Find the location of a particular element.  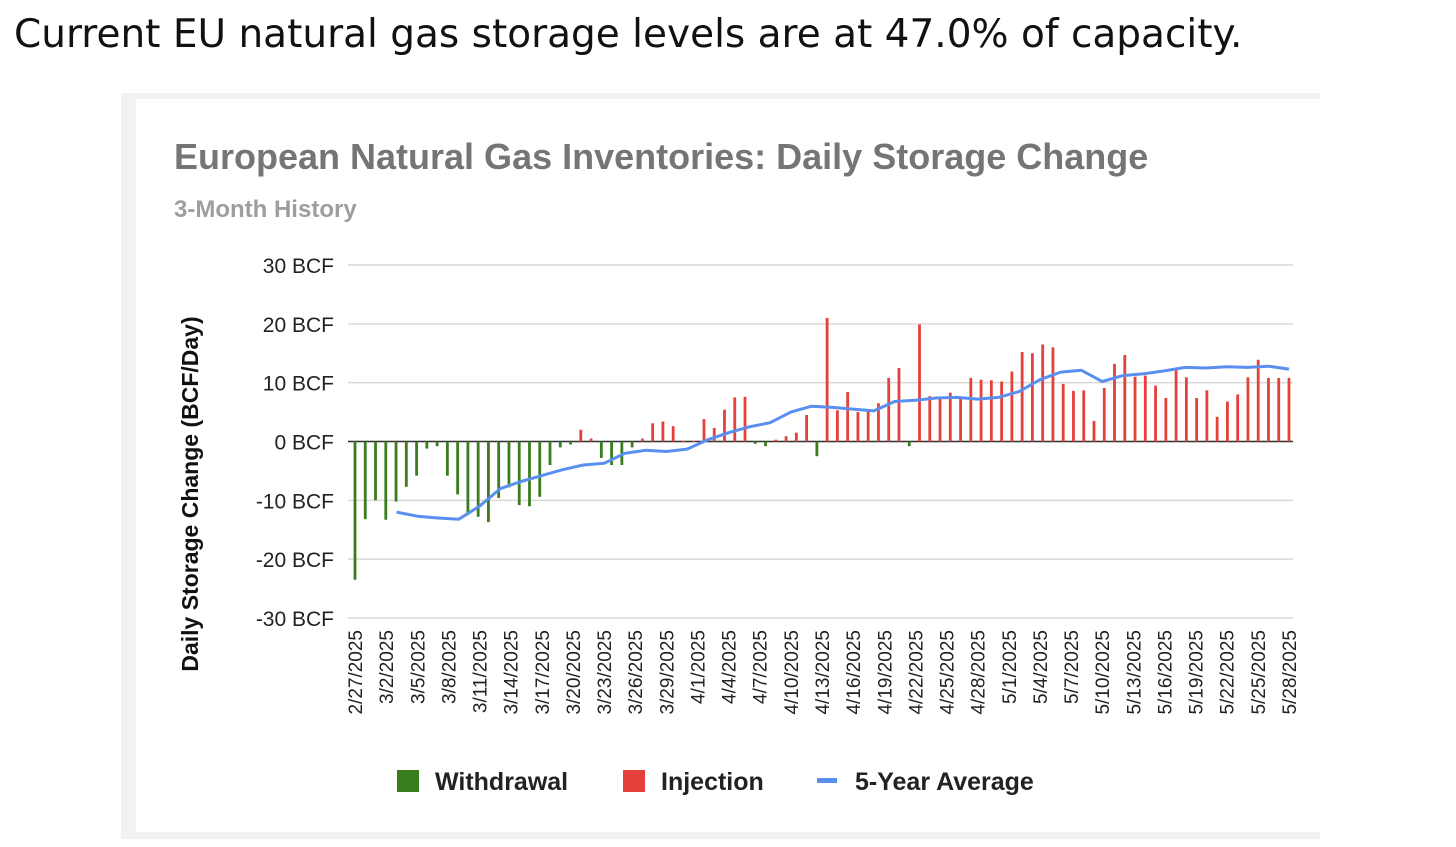

y-tick-label: -10 BCF is located at coordinates (295, 501).